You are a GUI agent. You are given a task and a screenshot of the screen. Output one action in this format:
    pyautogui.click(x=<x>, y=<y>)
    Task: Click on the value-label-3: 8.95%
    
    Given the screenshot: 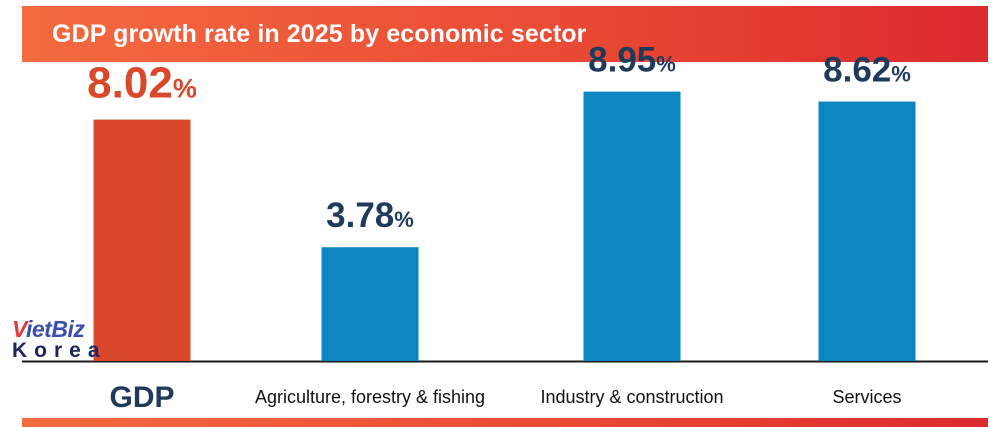 What is the action you would take?
    pyautogui.click(x=632, y=60)
    